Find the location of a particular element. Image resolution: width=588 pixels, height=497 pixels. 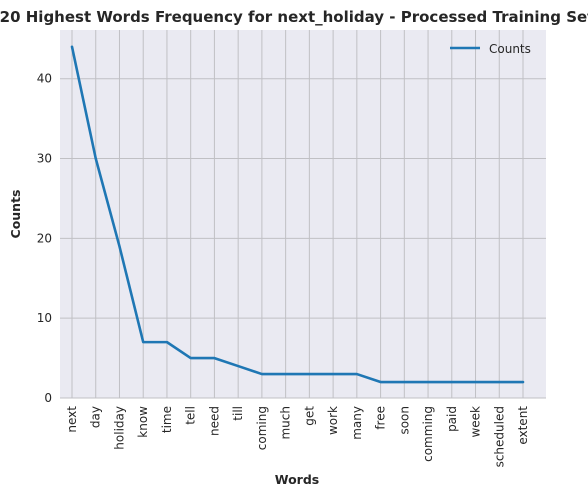

x-tick-label-till: till is located at coordinates (238, 413).